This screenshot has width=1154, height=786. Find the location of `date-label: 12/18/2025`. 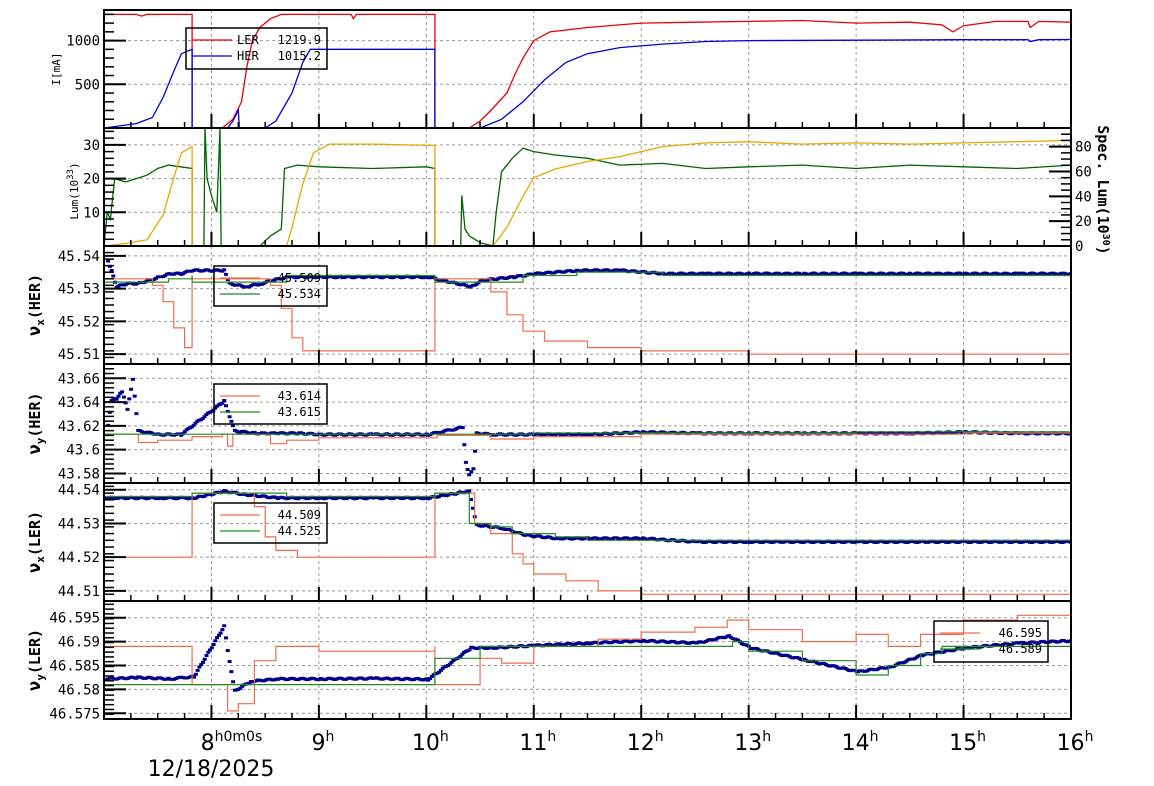

date-label: 12/18/2025 is located at coordinates (211, 769).